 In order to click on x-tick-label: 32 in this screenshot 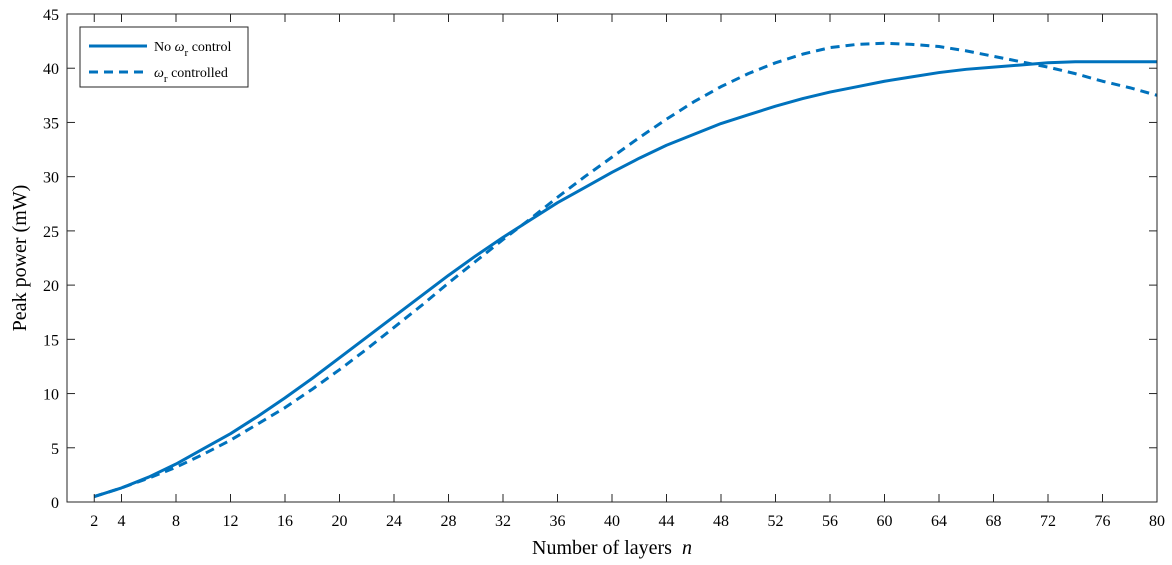, I will do `click(503, 521)`.